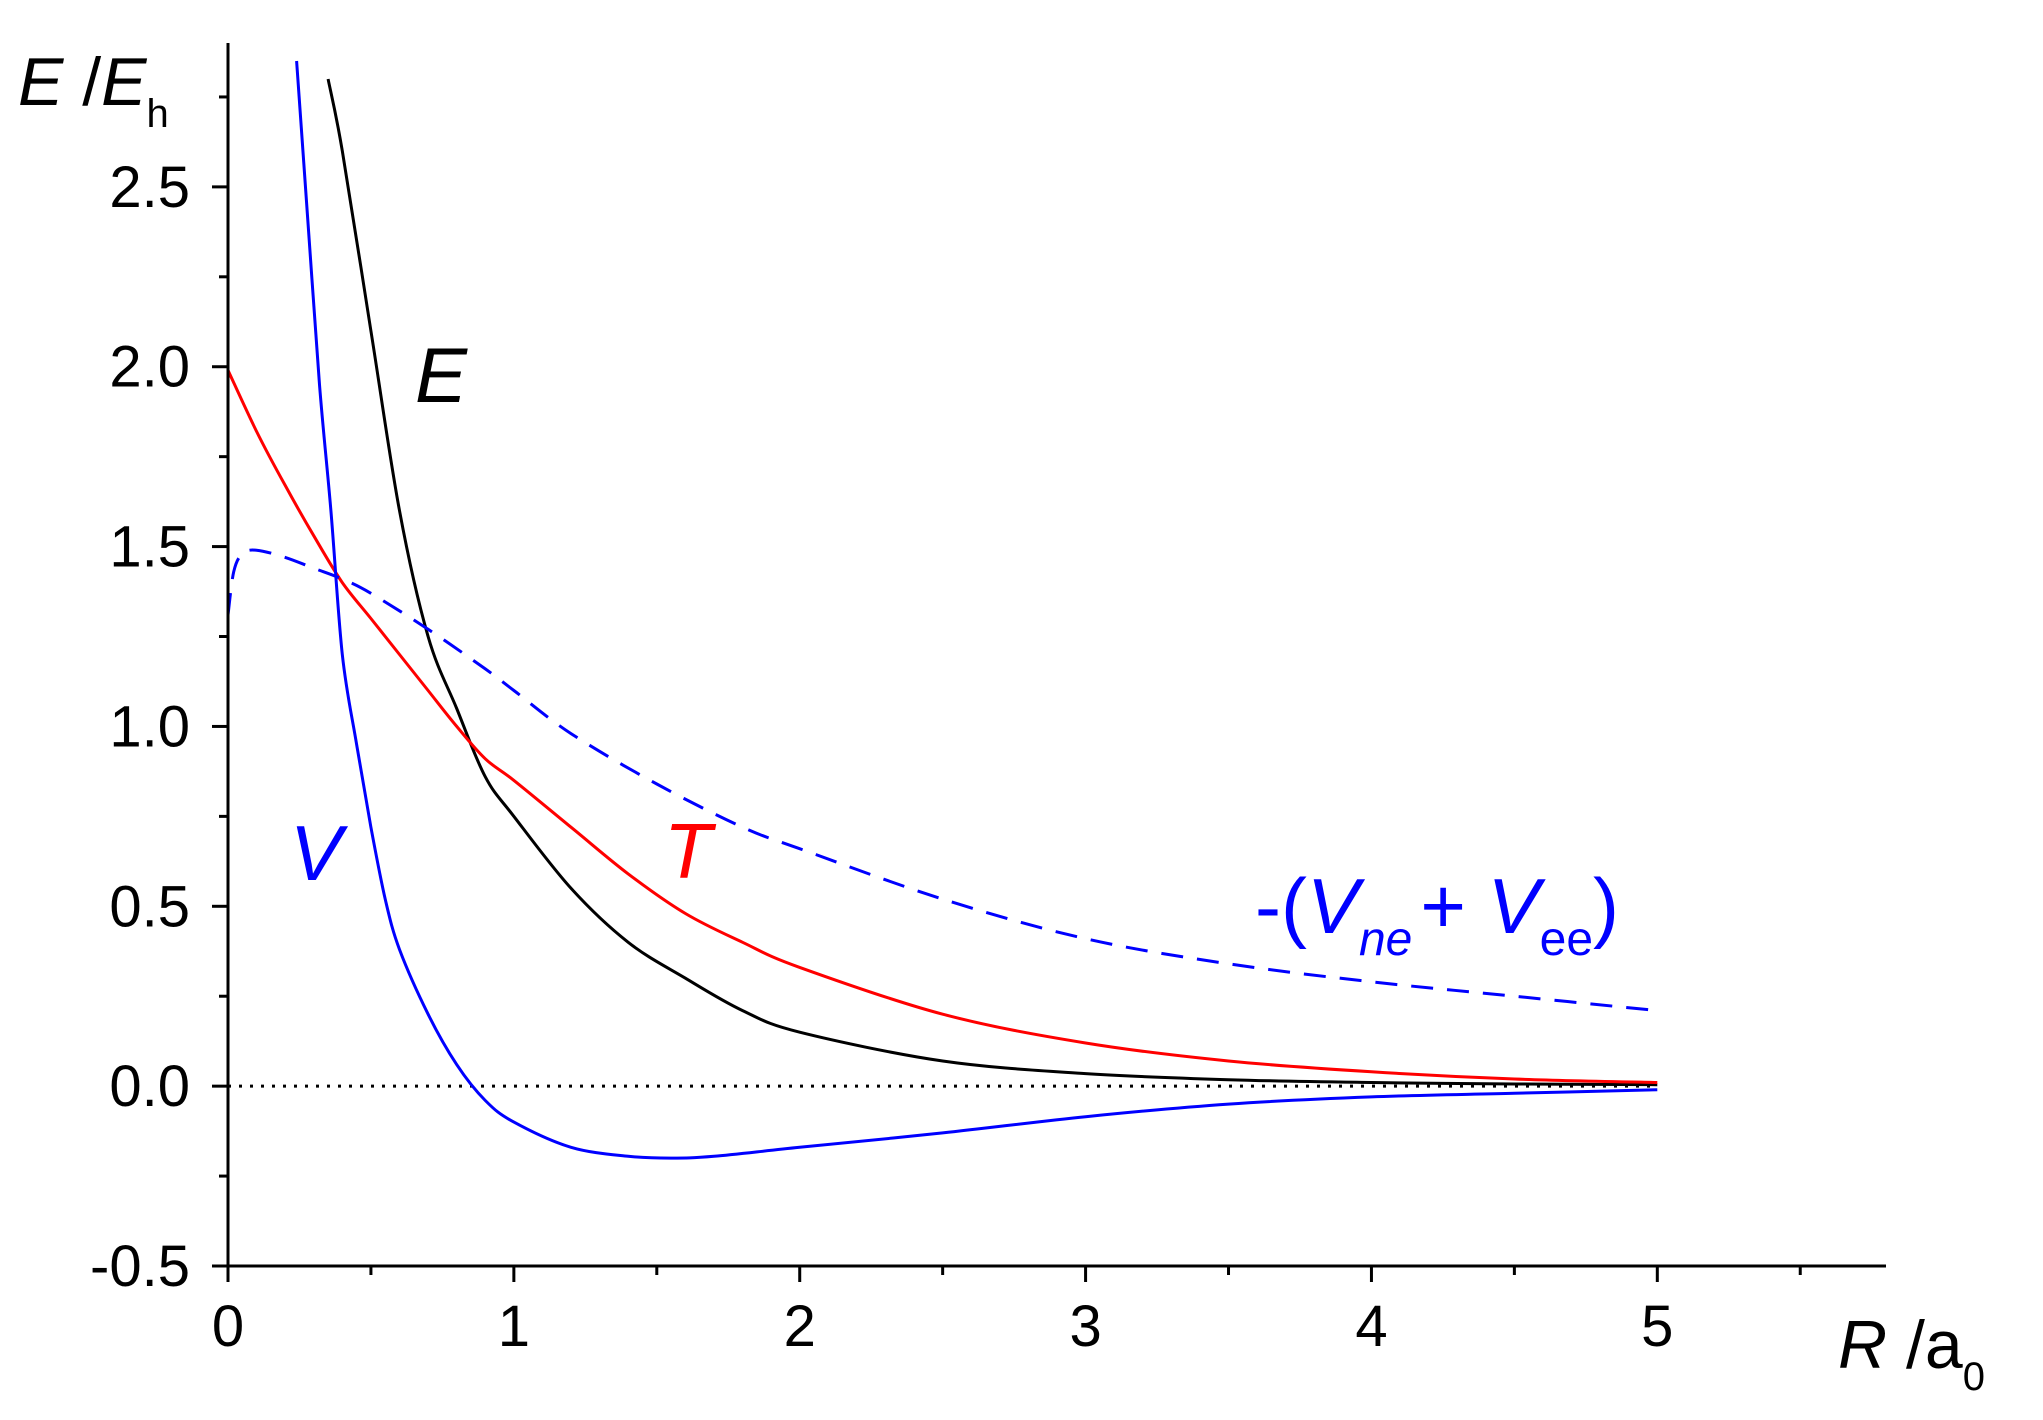  What do you see at coordinates (441, 375) in the screenshot?
I see `label-E: E` at bounding box center [441, 375].